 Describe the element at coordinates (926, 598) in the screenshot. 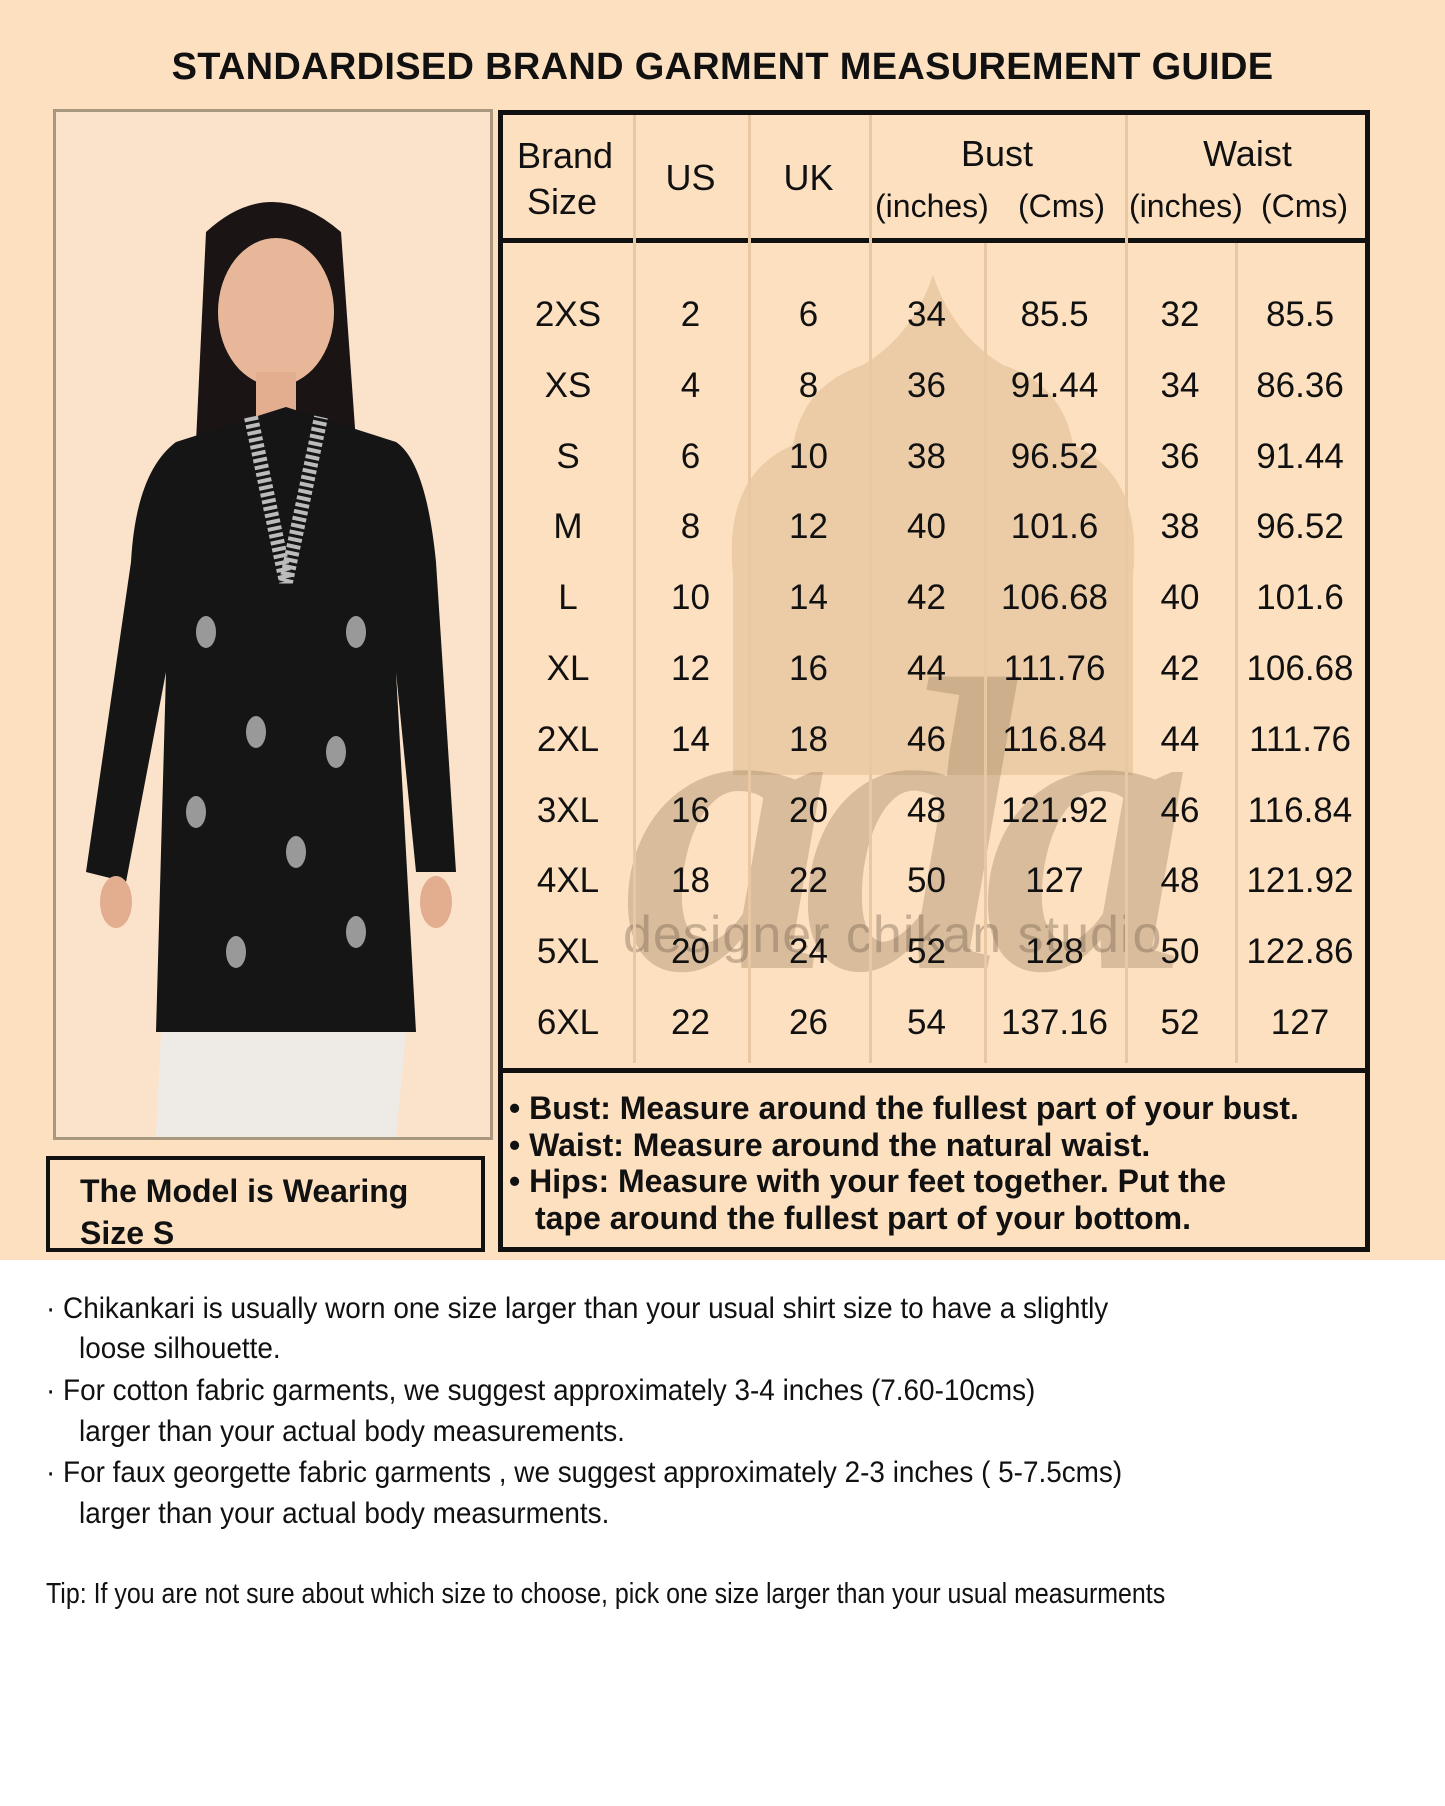

I see `cell-bust-inches: 42` at that location.